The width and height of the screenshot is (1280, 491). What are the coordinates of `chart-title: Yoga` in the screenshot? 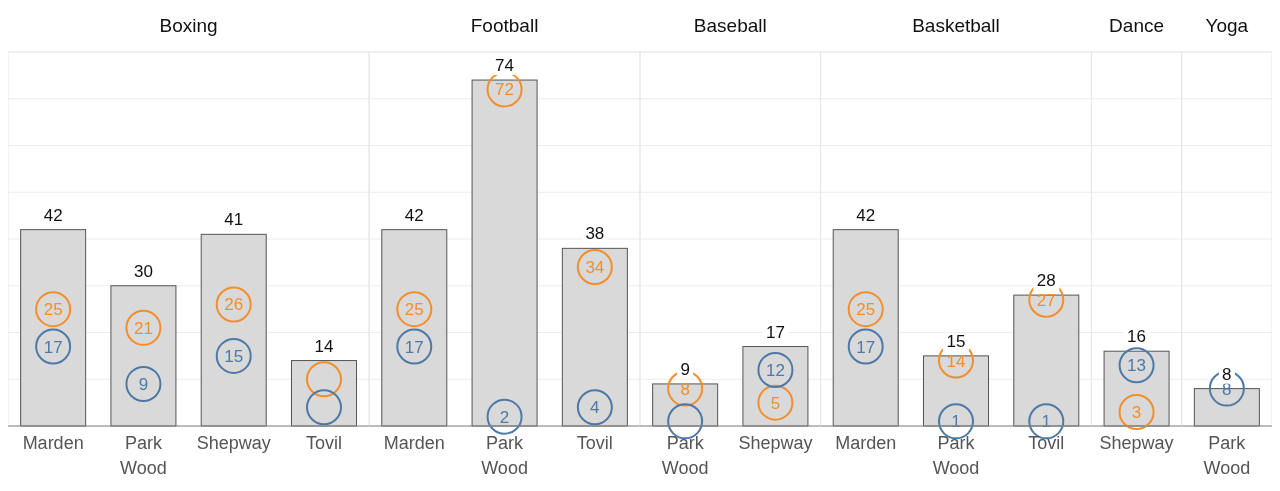 It's located at (1227, 25).